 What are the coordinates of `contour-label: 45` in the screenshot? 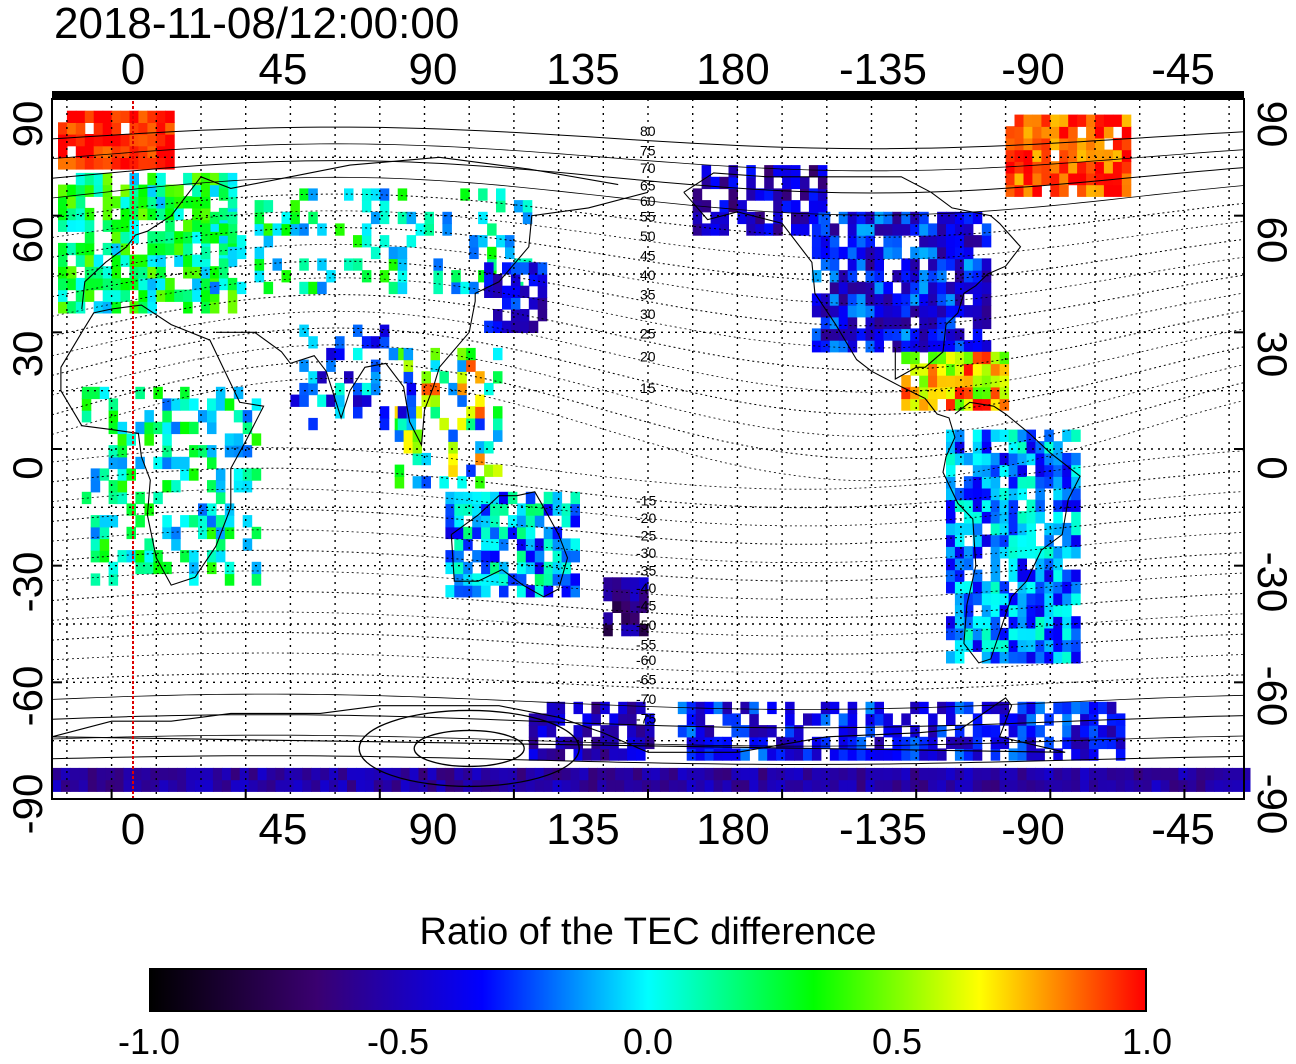 It's located at (648, 256).